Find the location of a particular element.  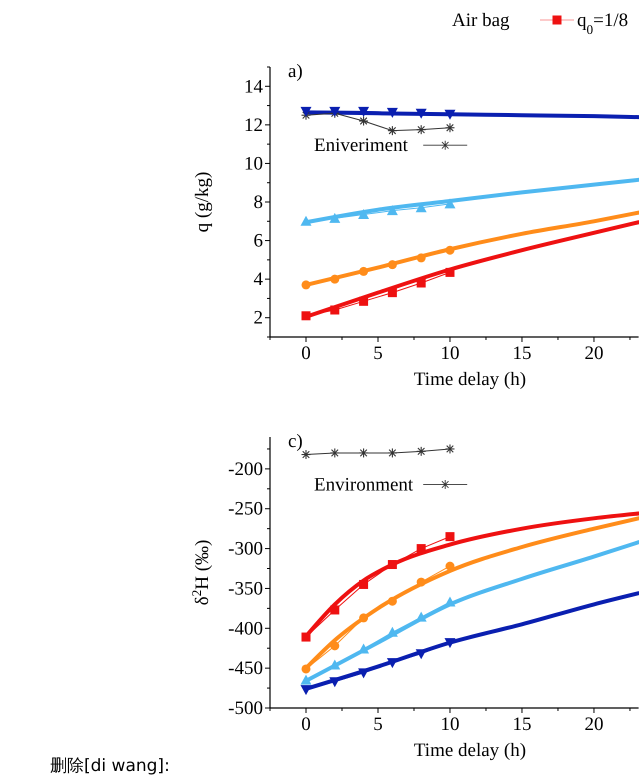

y-tick-label: 6 is located at coordinates (258, 241).